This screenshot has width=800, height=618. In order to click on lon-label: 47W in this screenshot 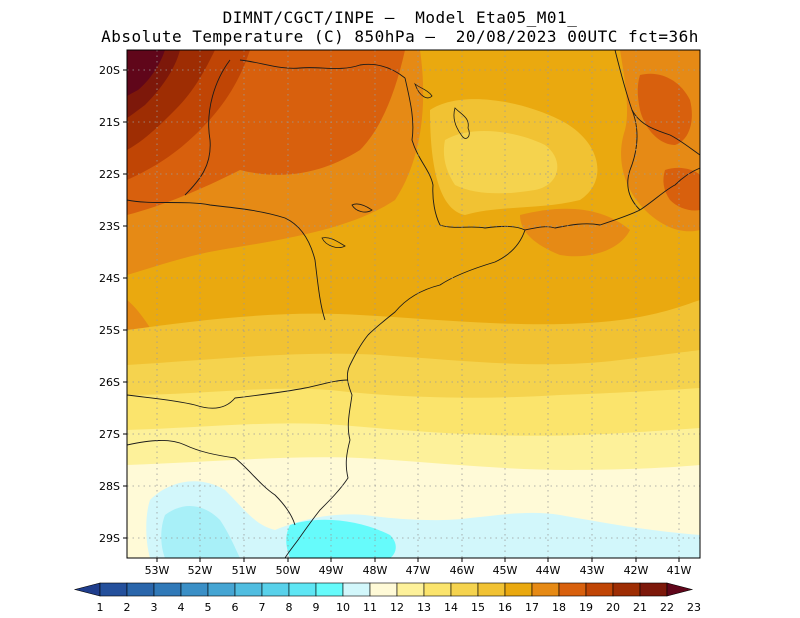, I will do `click(418, 570)`.